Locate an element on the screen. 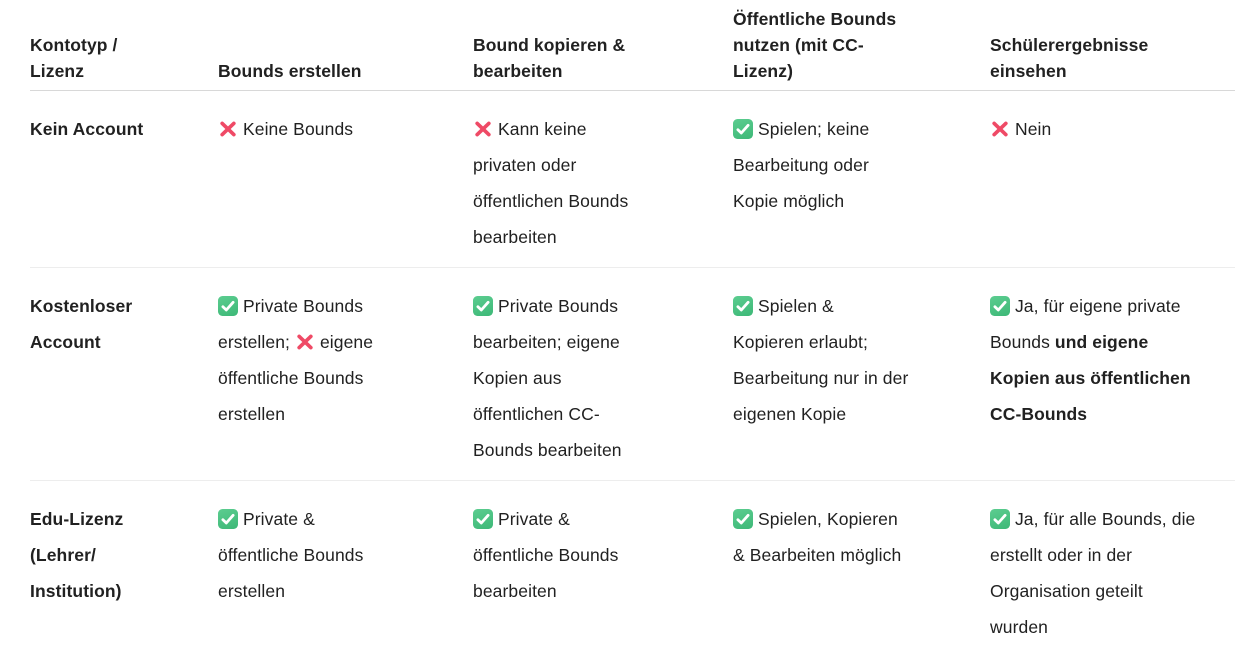 Image resolution: width=1260 pixels, height=658 pixels. header-kontotyp-lizenz: Kontotyp / Lizenz is located at coordinates (74, 58).